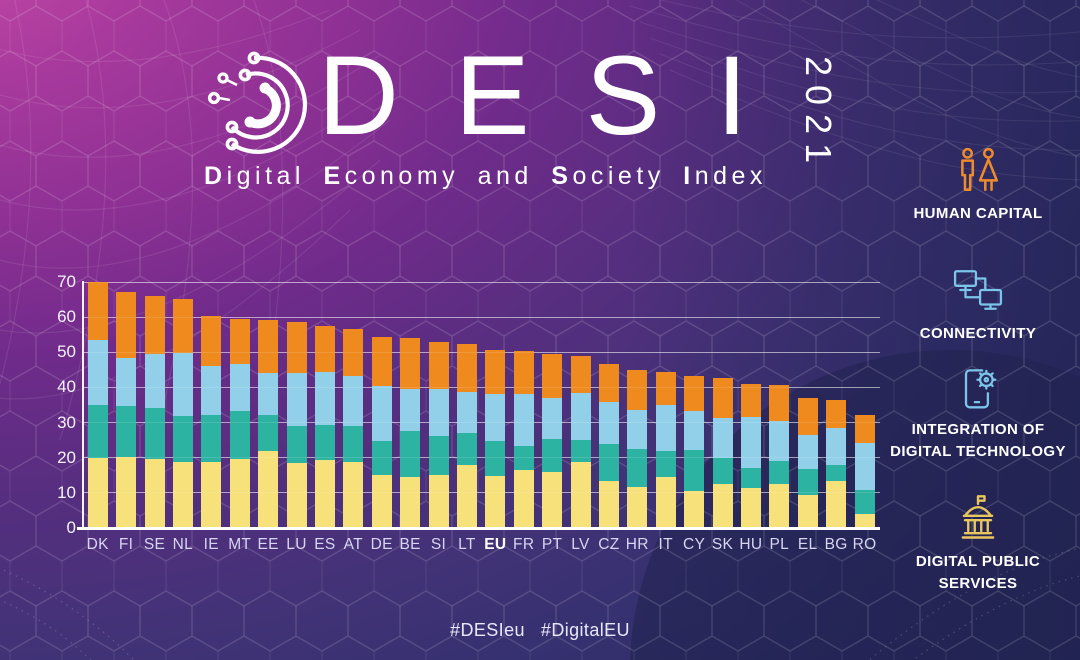 This screenshot has width=1080, height=660. What do you see at coordinates (779, 456) in the screenshot?
I see `bar-pl` at bounding box center [779, 456].